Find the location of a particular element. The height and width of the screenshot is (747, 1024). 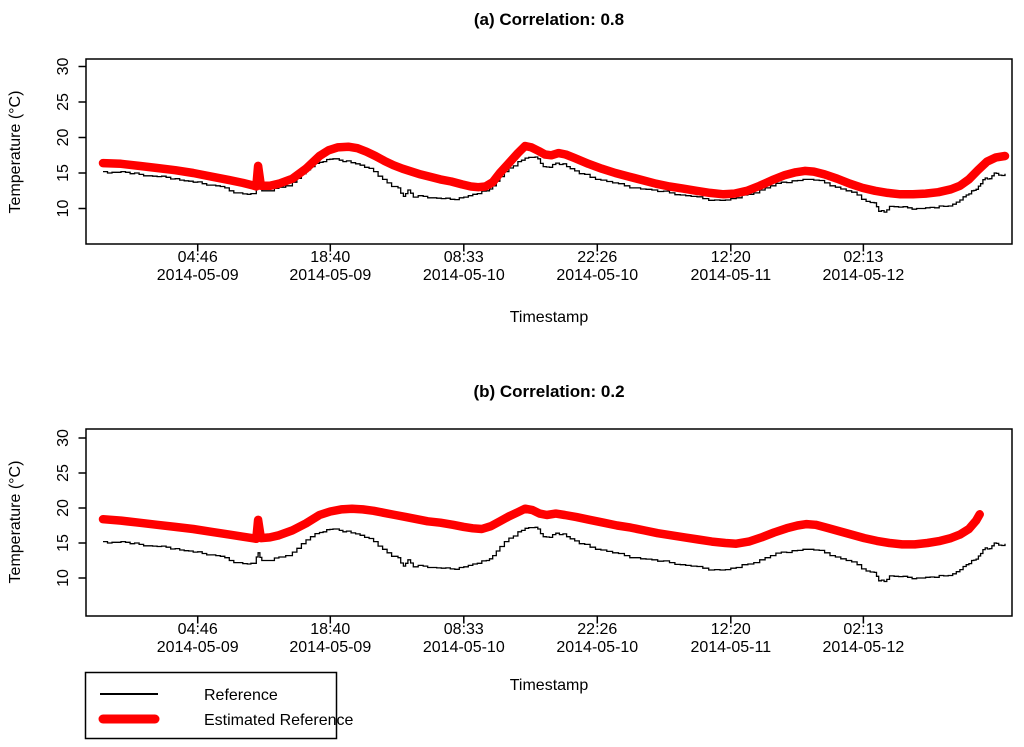

panel-b-x-axis-label: Timestamp is located at coordinates (549, 685).